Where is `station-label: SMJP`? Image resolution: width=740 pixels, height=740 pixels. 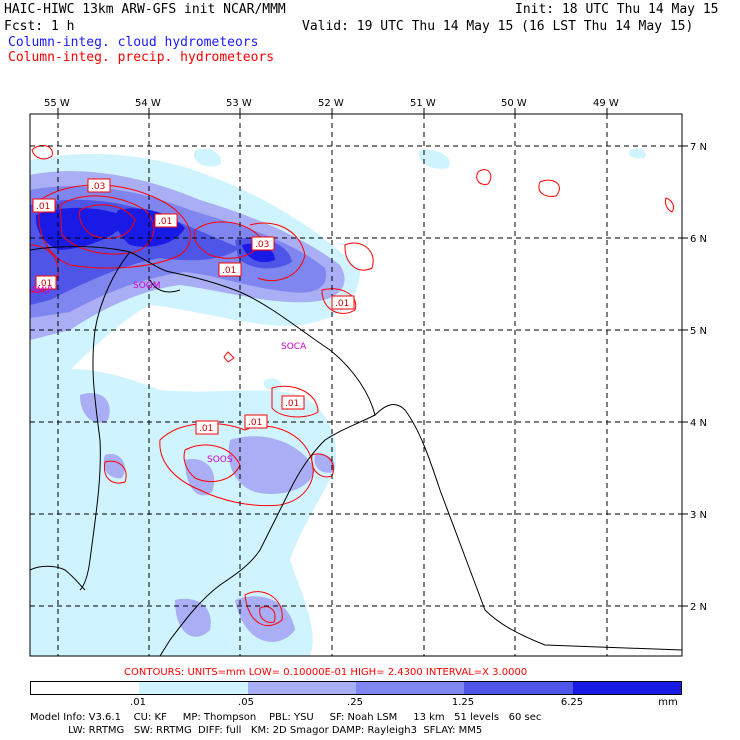 station-label: SMJP is located at coordinates (42, 291).